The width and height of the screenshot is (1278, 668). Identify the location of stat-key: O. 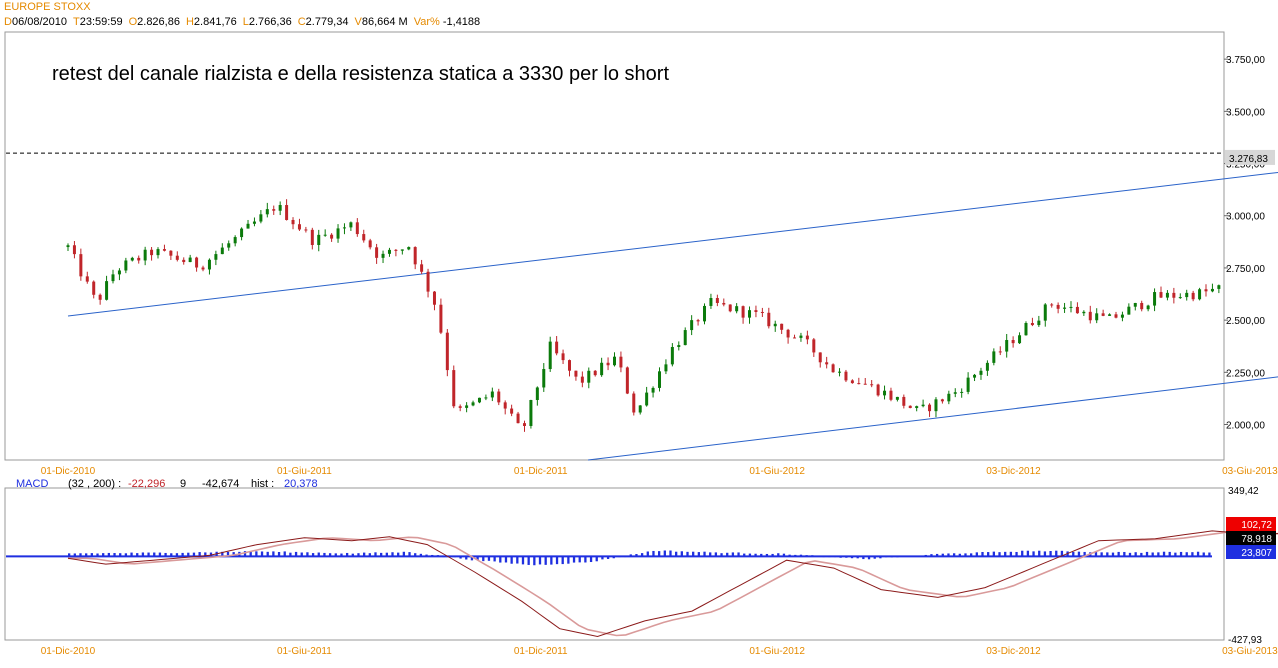
(133, 22).